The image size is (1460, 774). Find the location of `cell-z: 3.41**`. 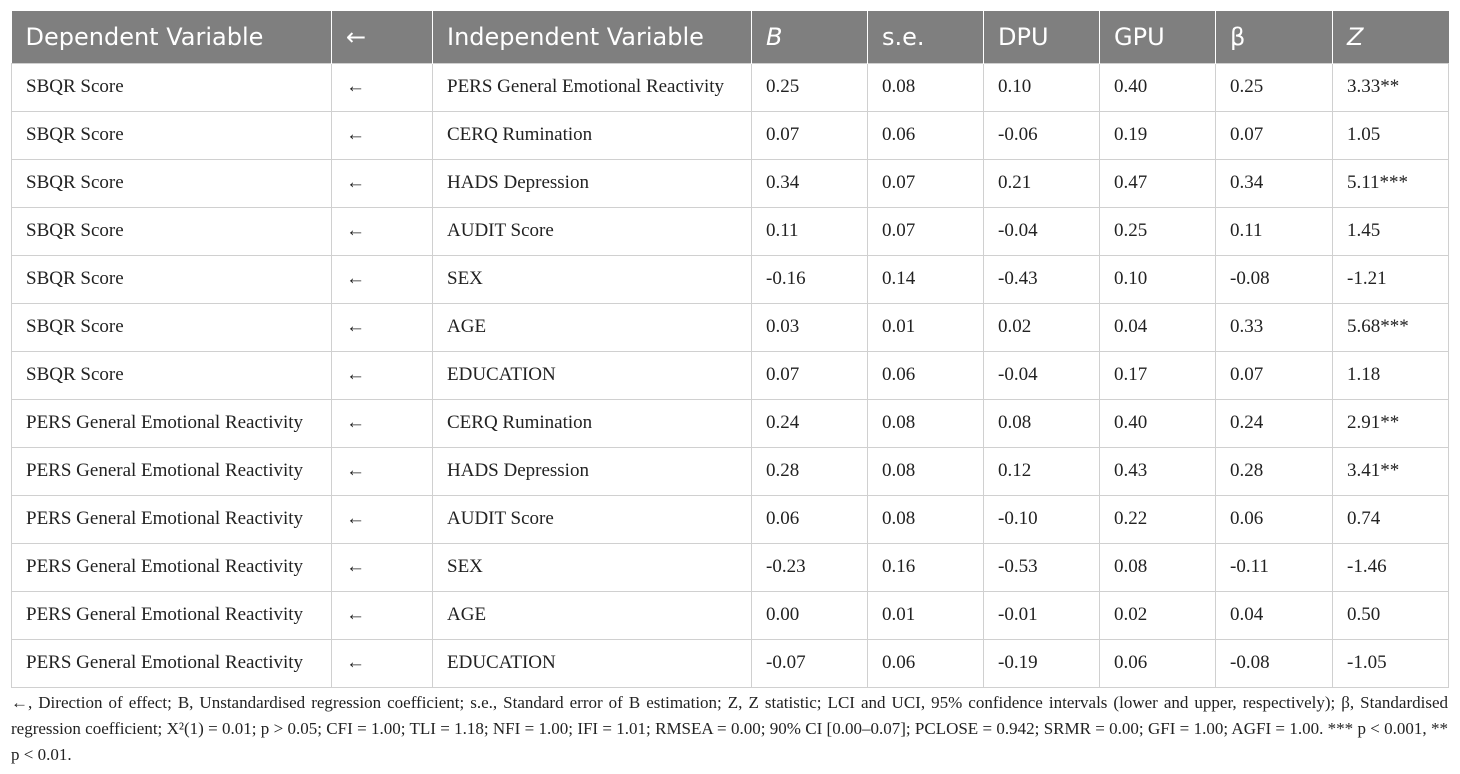

cell-z: 3.41** is located at coordinates (1390, 471).